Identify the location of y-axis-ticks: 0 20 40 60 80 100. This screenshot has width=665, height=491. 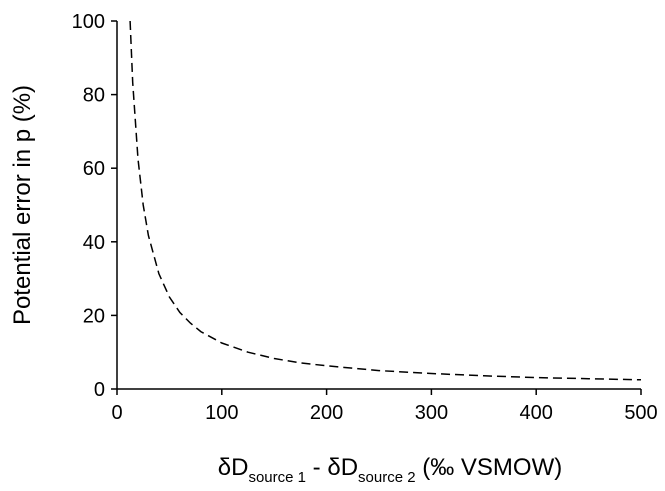
(94, 206).